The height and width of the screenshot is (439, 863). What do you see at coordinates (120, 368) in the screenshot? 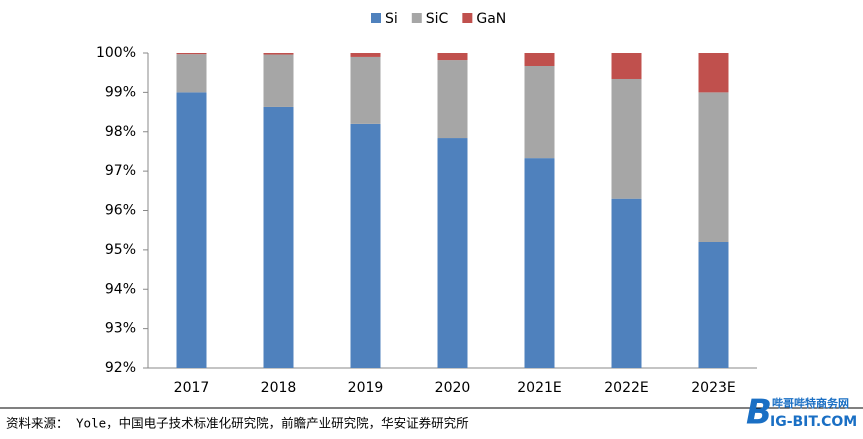
I see `y-tick-label: 92%` at bounding box center [120, 368].